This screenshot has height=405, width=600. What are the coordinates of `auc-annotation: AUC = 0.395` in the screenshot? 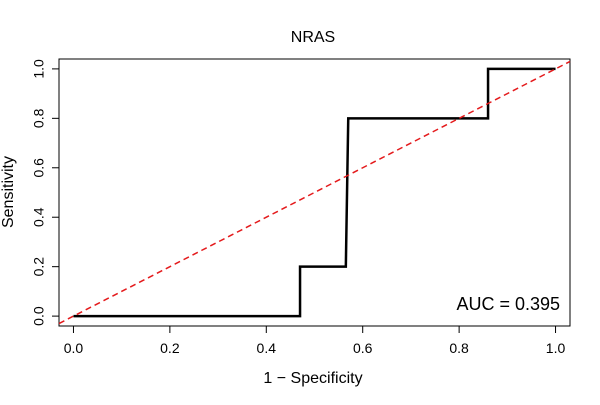 It's located at (508, 304).